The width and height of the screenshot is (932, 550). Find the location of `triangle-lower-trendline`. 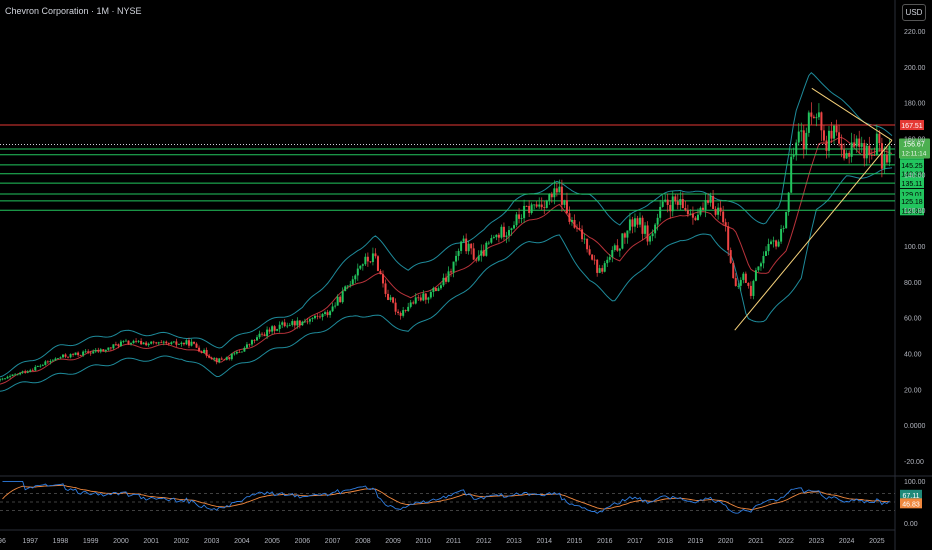

triangle-lower-trendline is located at coordinates (813, 235).